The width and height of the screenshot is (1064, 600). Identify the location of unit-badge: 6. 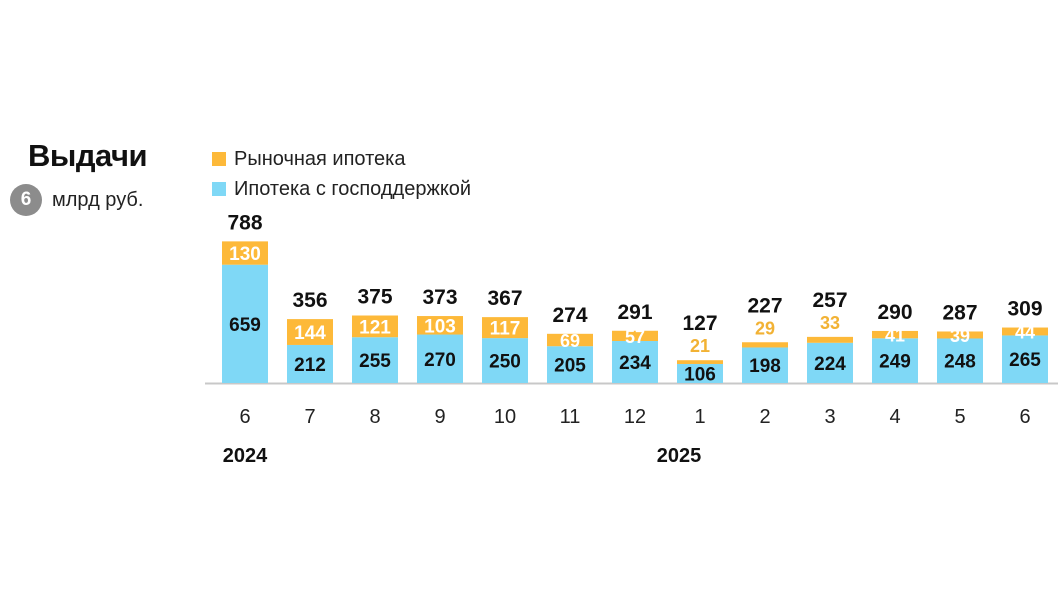
(26, 200).